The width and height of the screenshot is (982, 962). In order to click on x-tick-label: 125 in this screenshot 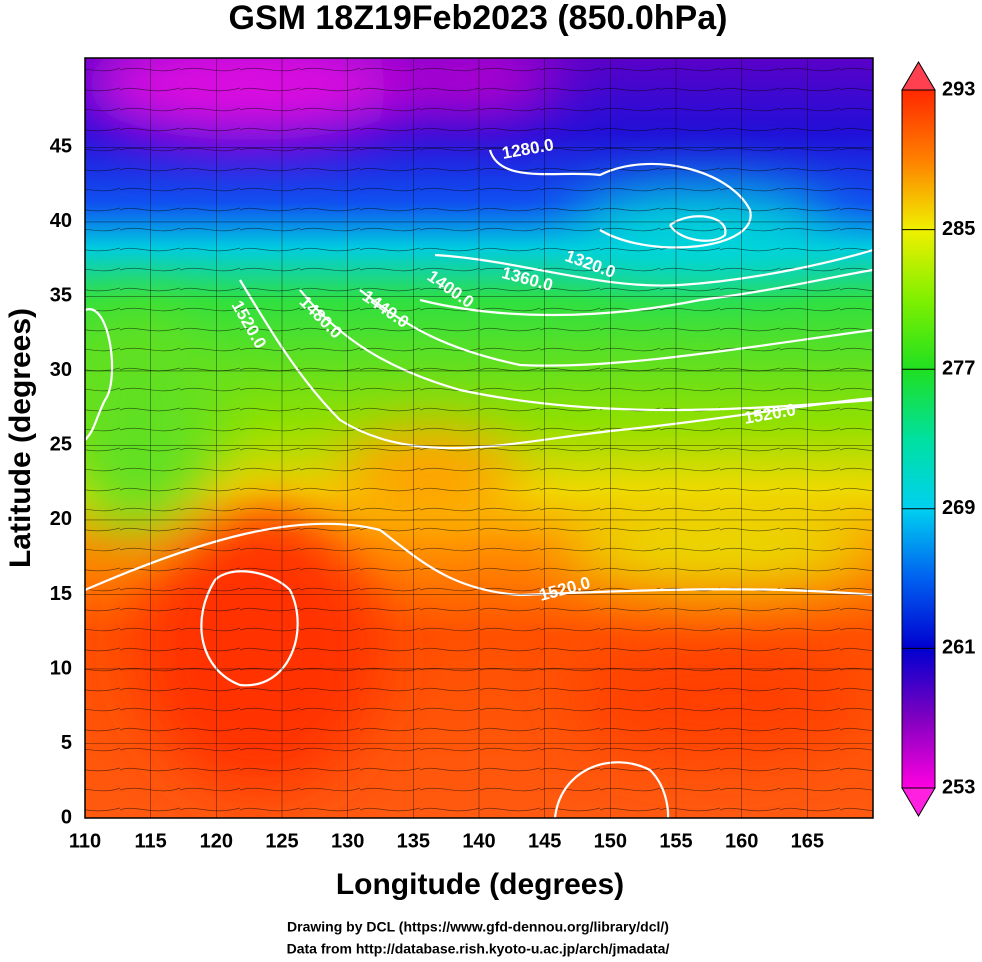, I will do `click(281, 841)`.